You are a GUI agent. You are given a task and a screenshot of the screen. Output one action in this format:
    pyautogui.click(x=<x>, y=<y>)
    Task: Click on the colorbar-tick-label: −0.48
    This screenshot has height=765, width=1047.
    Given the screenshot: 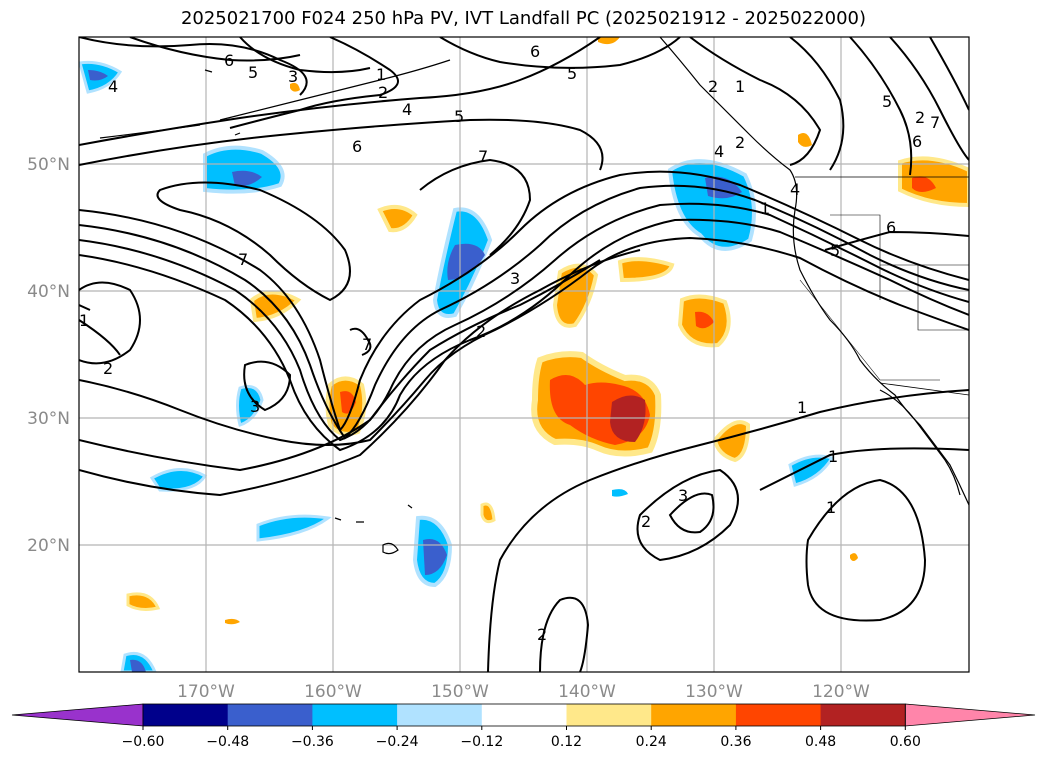 What is the action you would take?
    pyautogui.click(x=227, y=742)
    